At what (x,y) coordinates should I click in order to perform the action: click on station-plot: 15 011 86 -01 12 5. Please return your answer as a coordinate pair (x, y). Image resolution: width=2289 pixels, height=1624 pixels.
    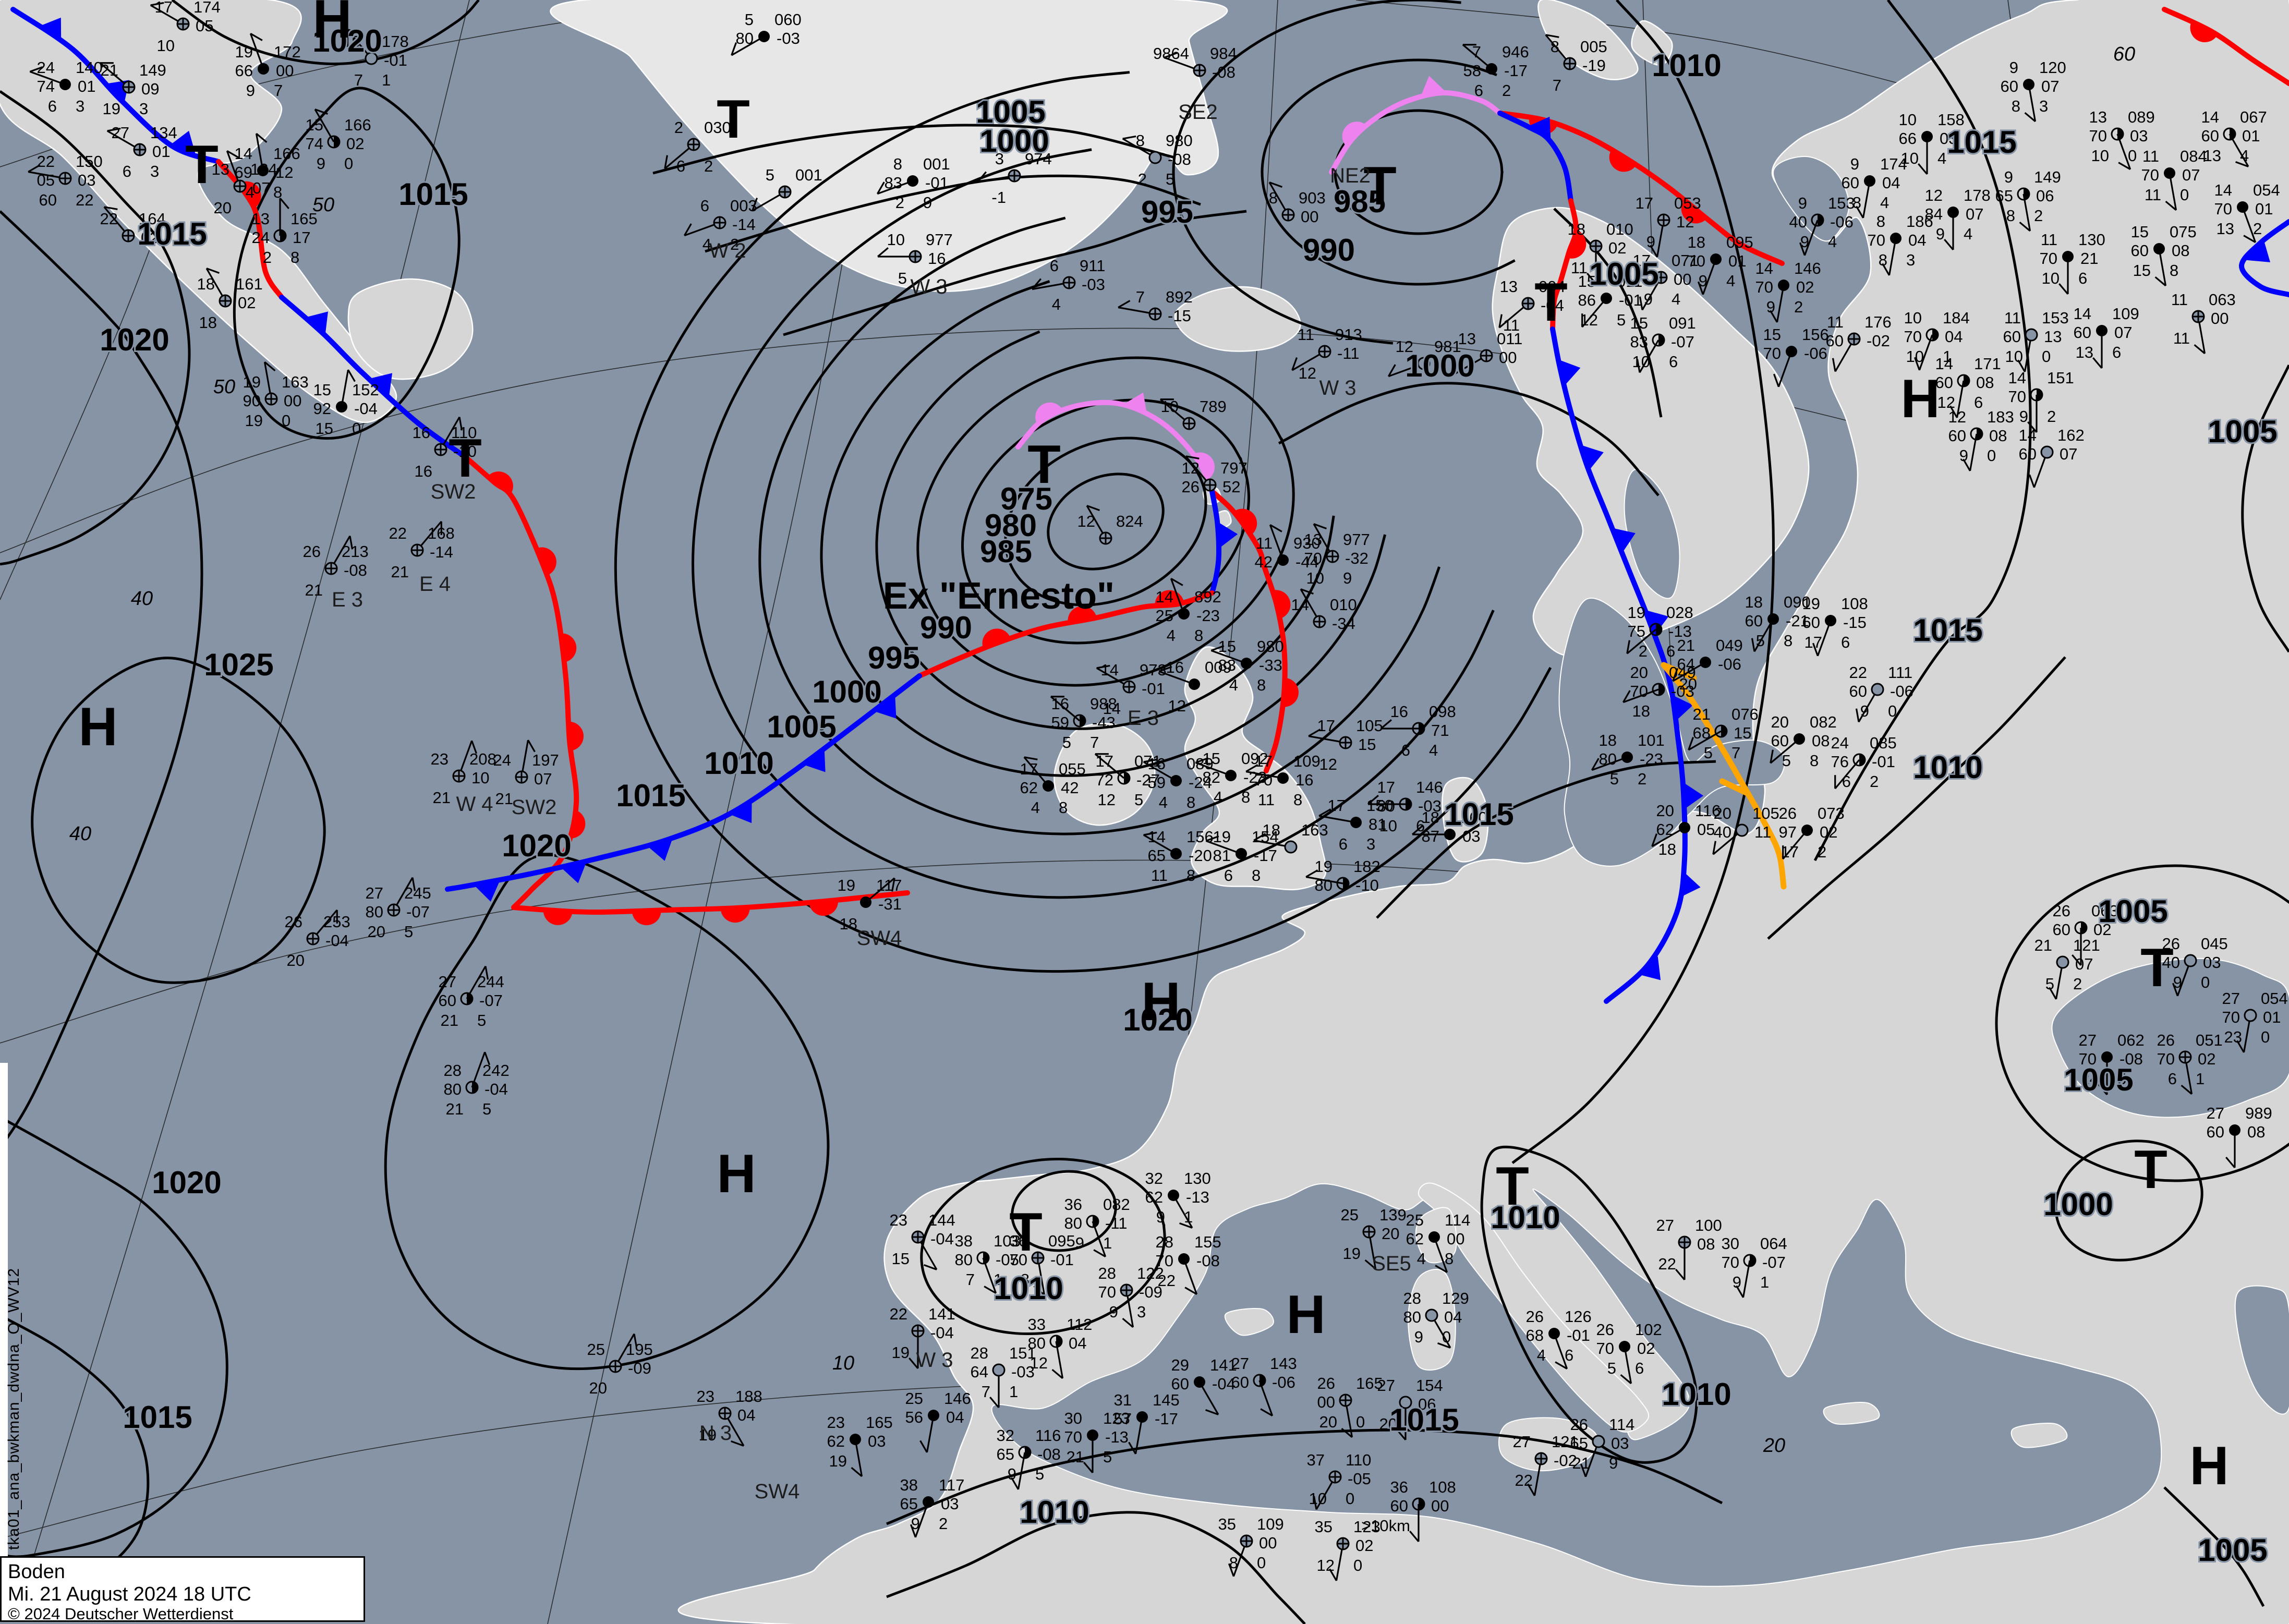
    Looking at the image, I should click on (1610, 301).